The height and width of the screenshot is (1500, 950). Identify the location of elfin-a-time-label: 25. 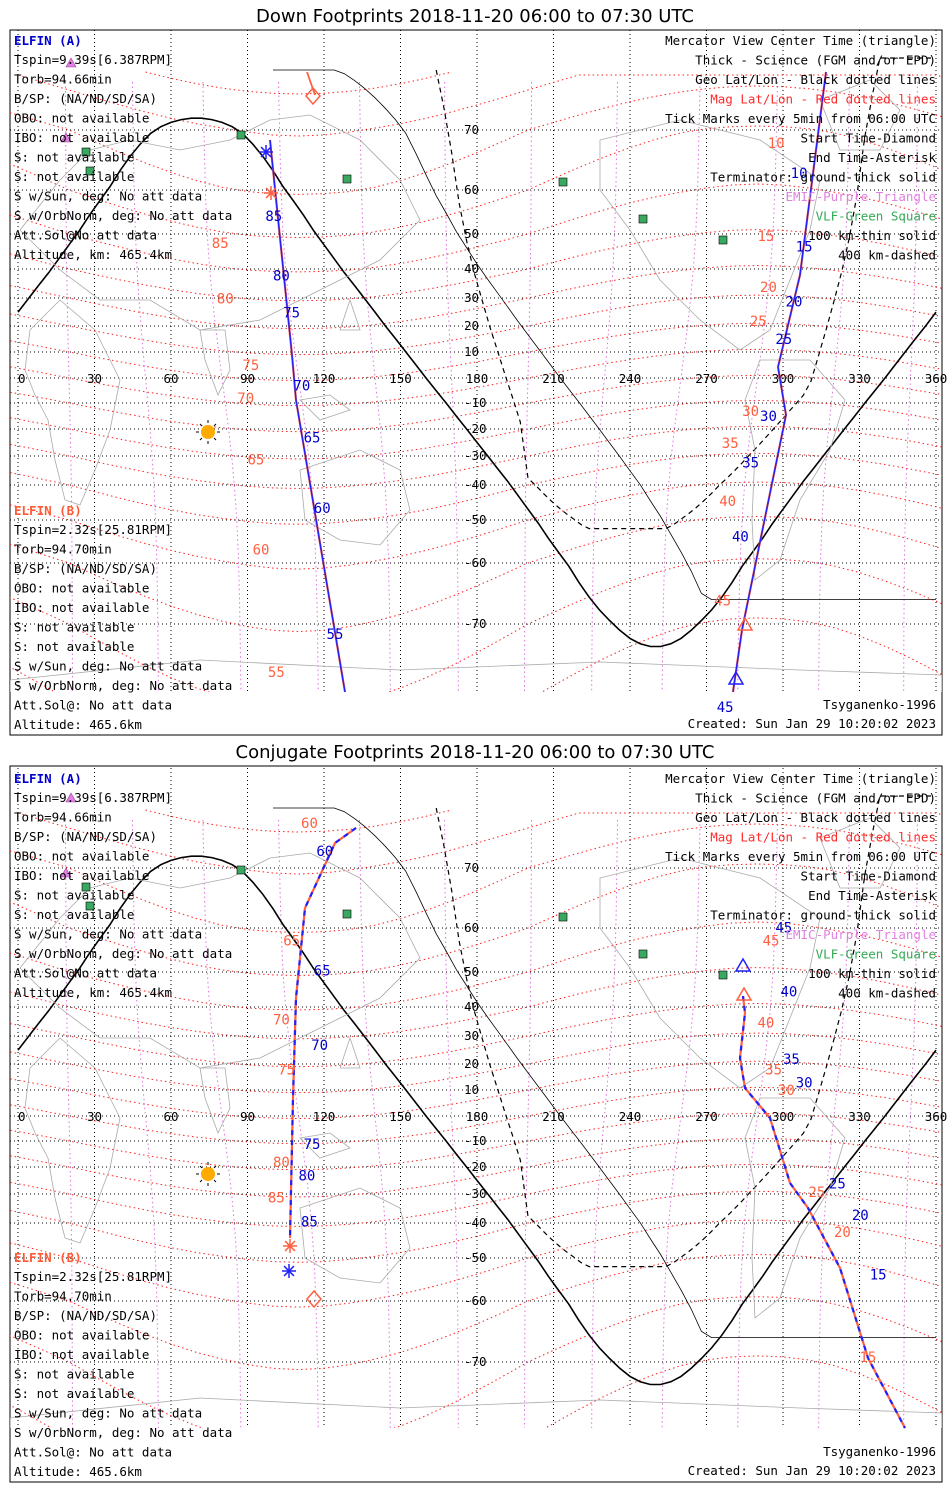
(783, 340).